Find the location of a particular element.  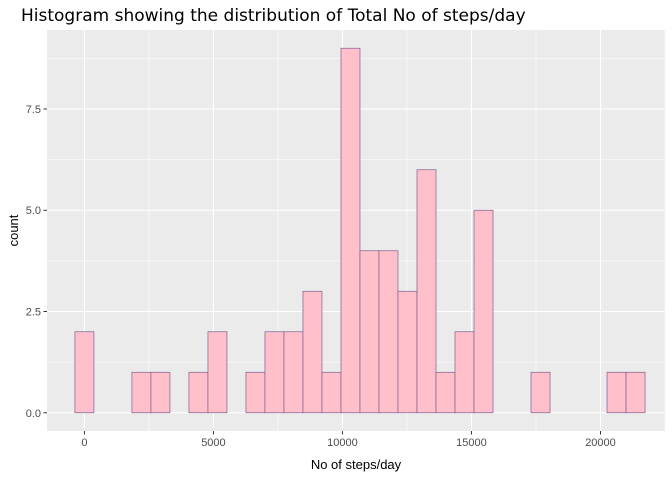

x-axis: 0 5000 10000 15000 20000 is located at coordinates (348, 440).